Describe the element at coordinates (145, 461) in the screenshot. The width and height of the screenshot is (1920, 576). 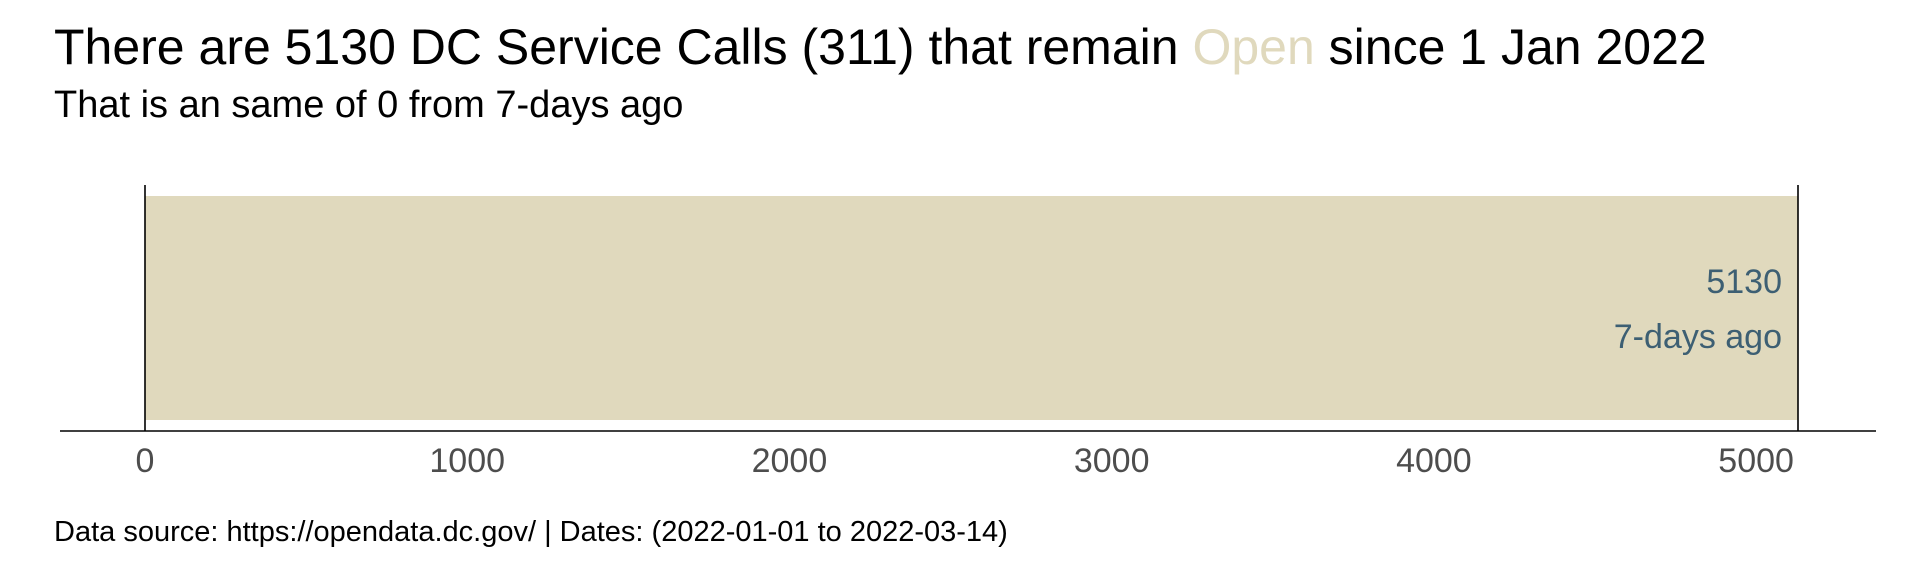
I see `x-tick-label-0: 0` at that location.